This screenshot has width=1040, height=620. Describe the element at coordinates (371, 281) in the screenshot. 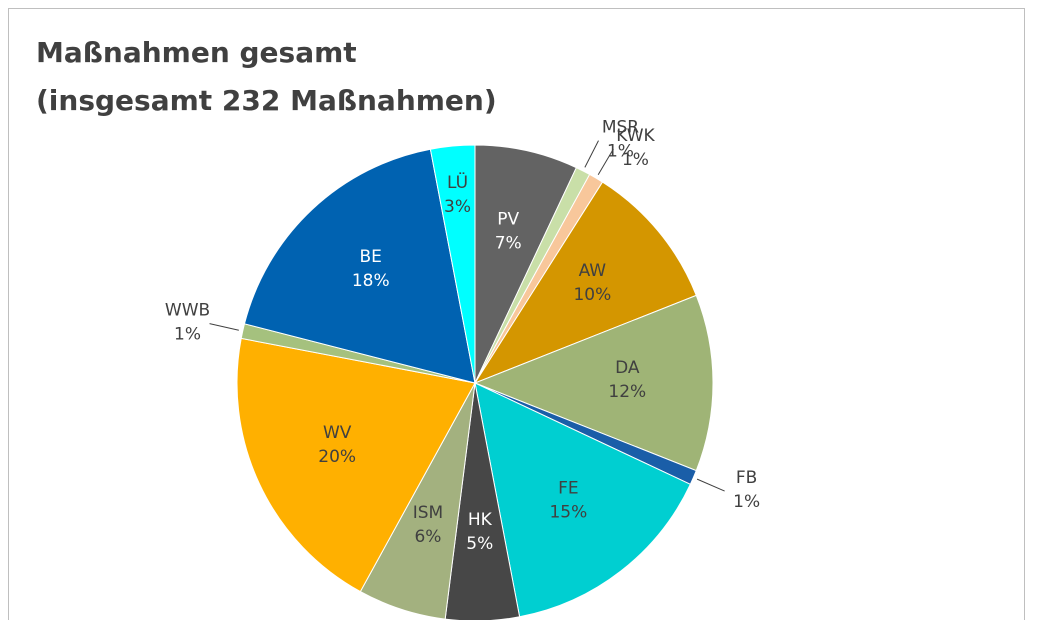

I see `value-label: 18%` at that location.